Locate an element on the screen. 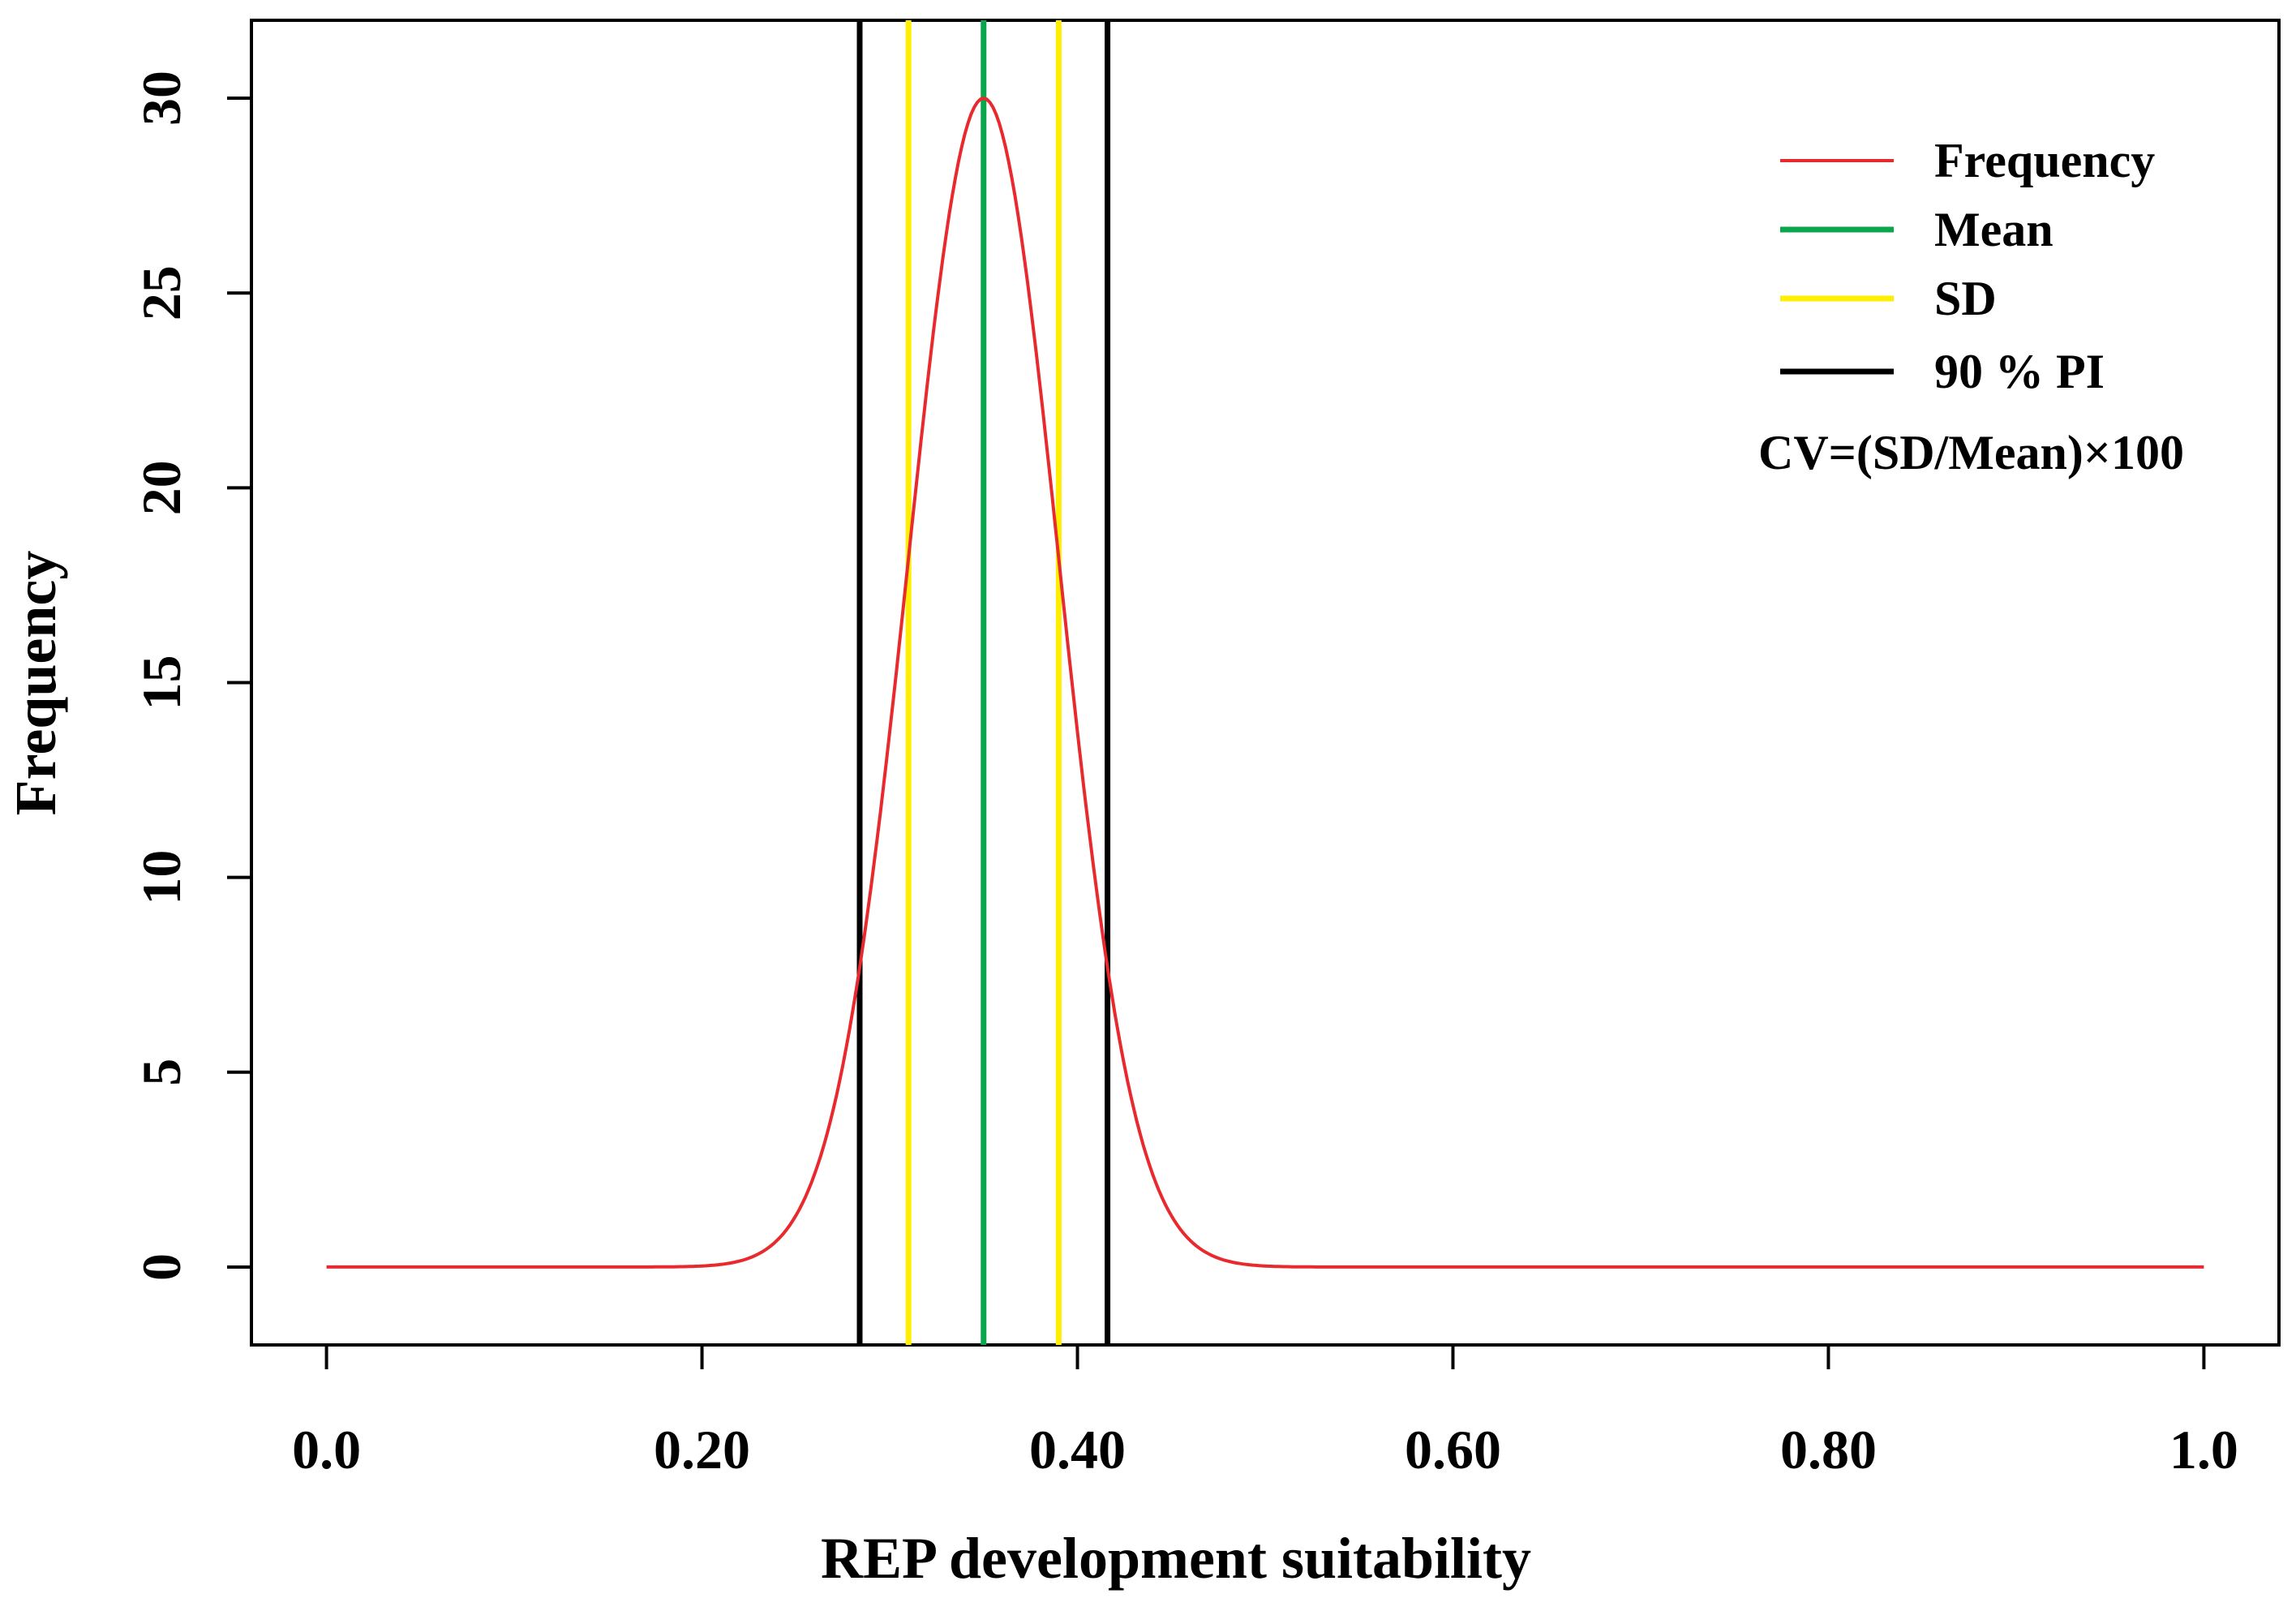 This screenshot has height=1611, width=2296. legend: Frequency Mean SD 90 % PI CV=(SD/Mean)×100 is located at coordinates (1971, 306).